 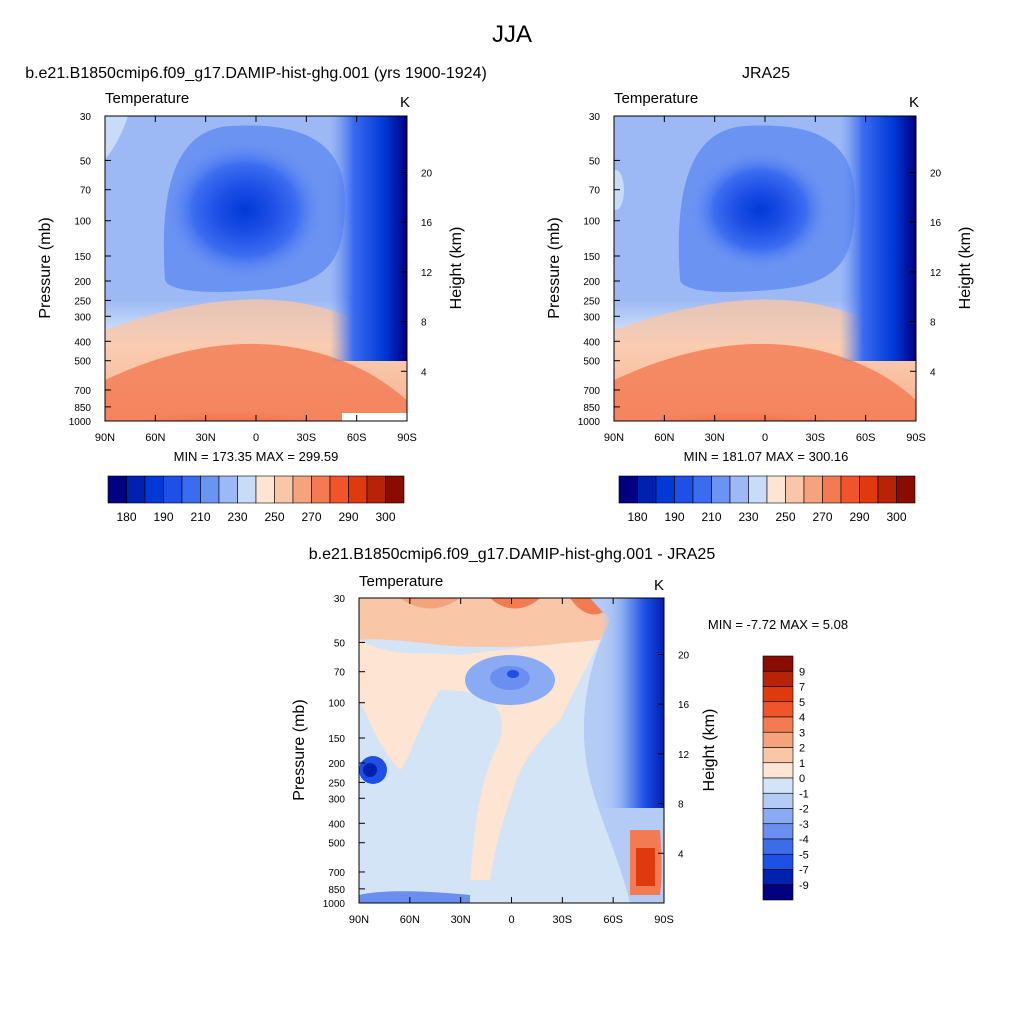 What do you see at coordinates (802, 749) in the screenshot?
I see `colorbar-label: 2` at bounding box center [802, 749].